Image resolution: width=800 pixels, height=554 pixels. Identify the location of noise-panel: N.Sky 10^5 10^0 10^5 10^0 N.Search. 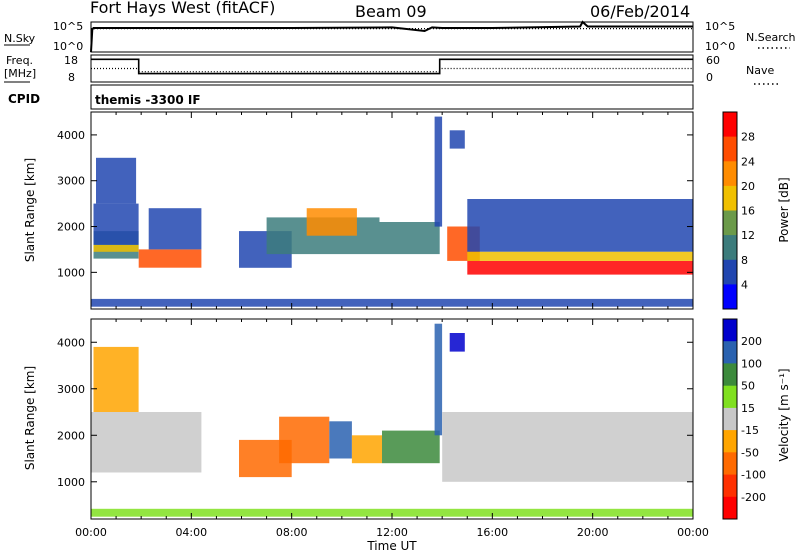
(400, 36).